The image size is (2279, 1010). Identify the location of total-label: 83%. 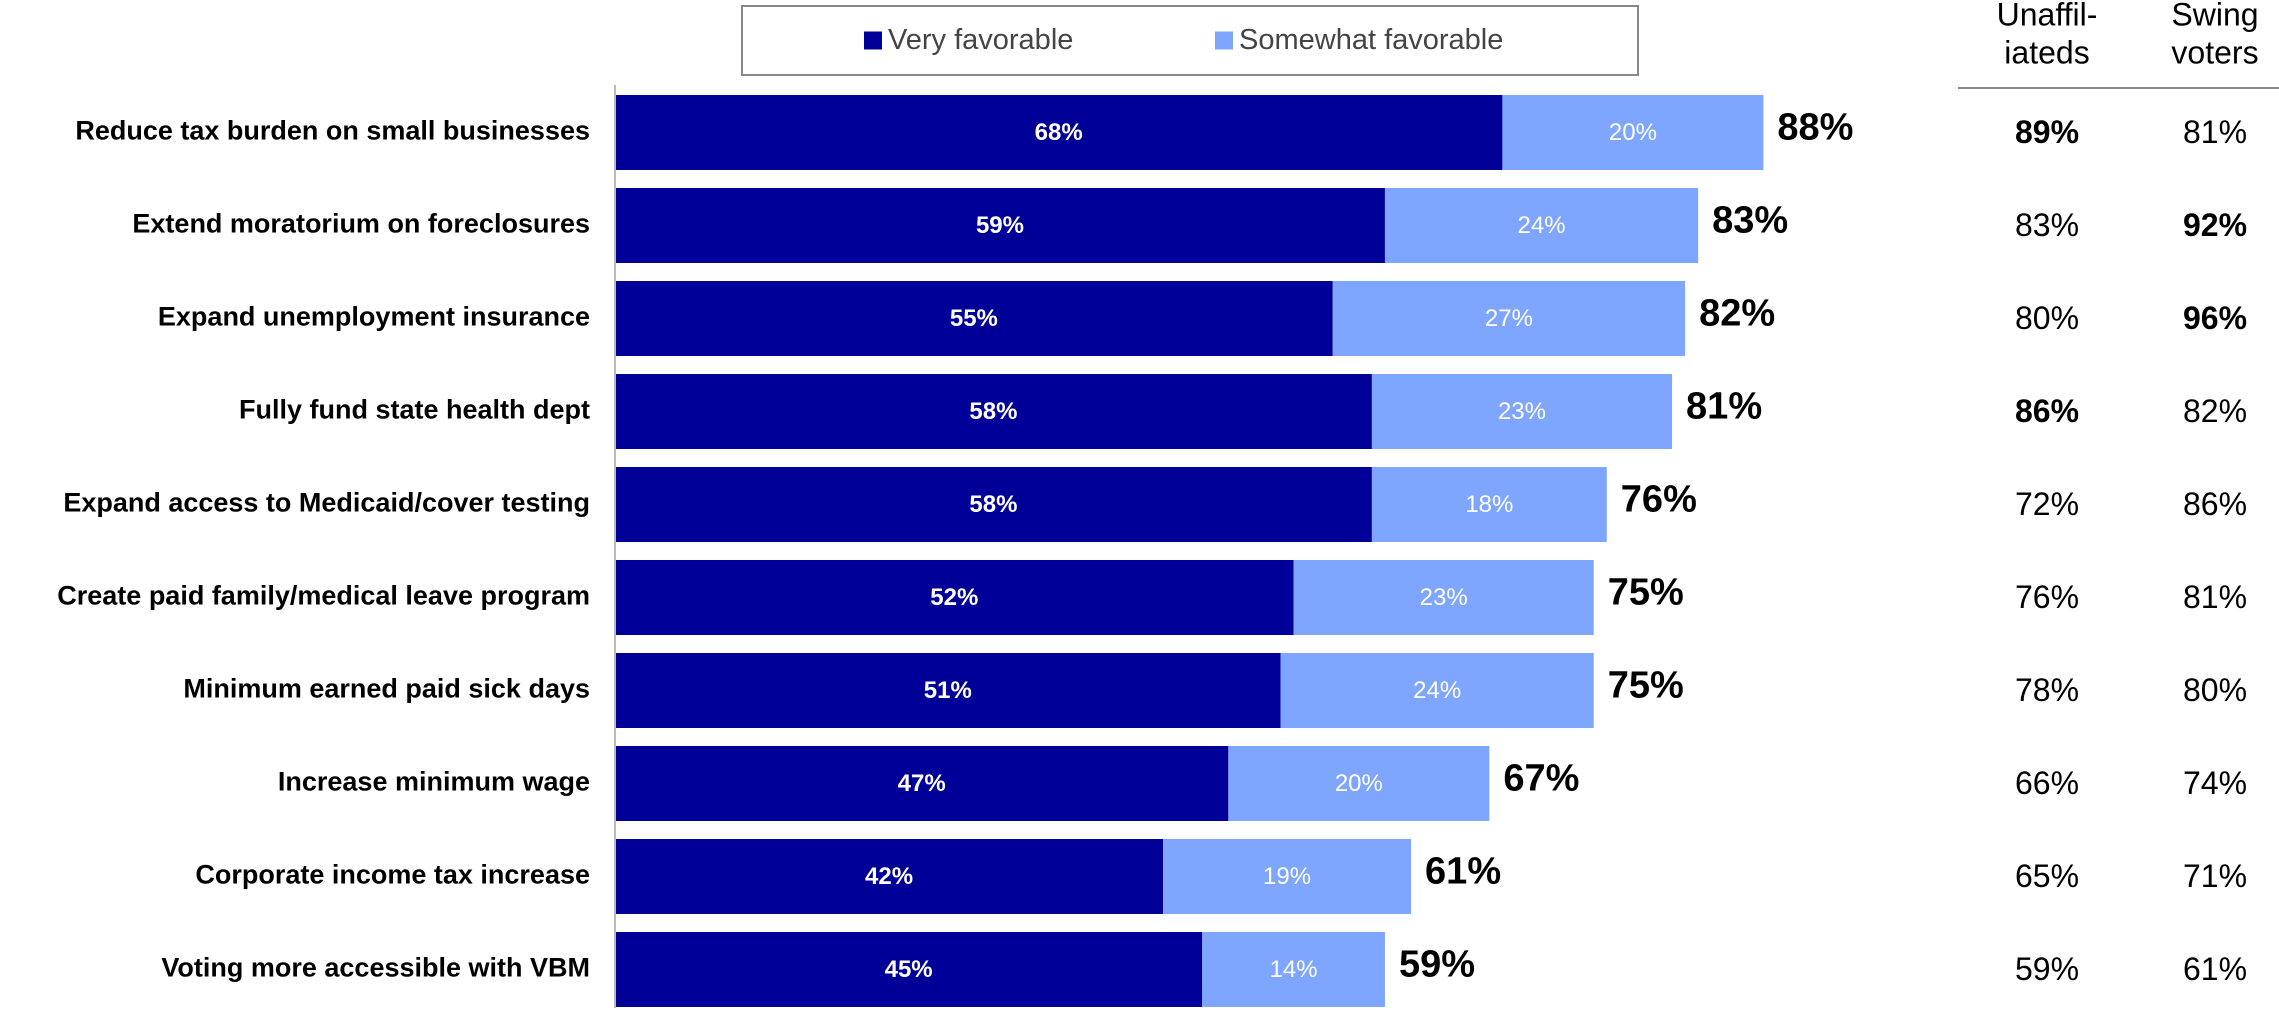
(1750, 221).